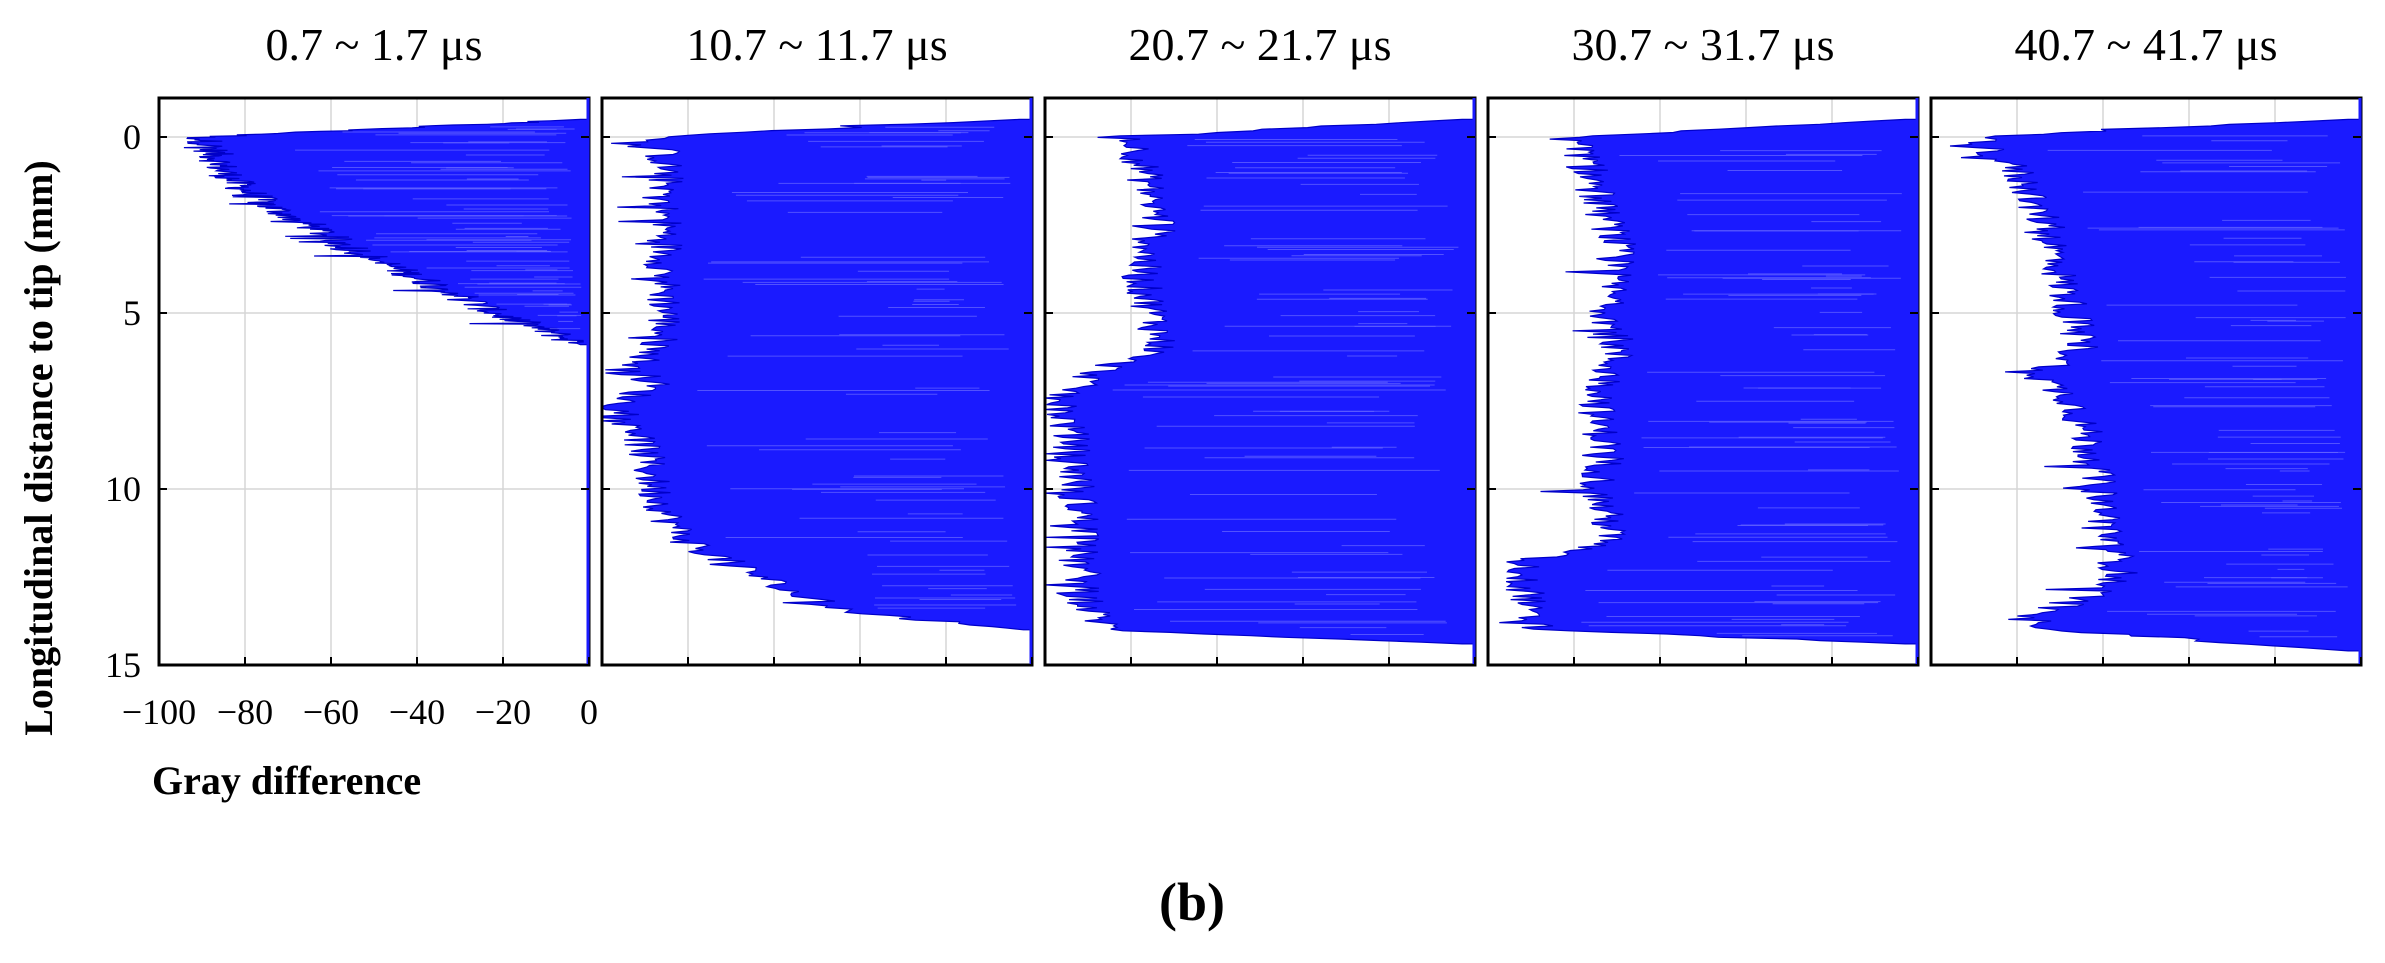 This screenshot has width=2385, height=963. I want to click on panel-3: 20.7 ~ 21.7 μs, so click(1260, 343).